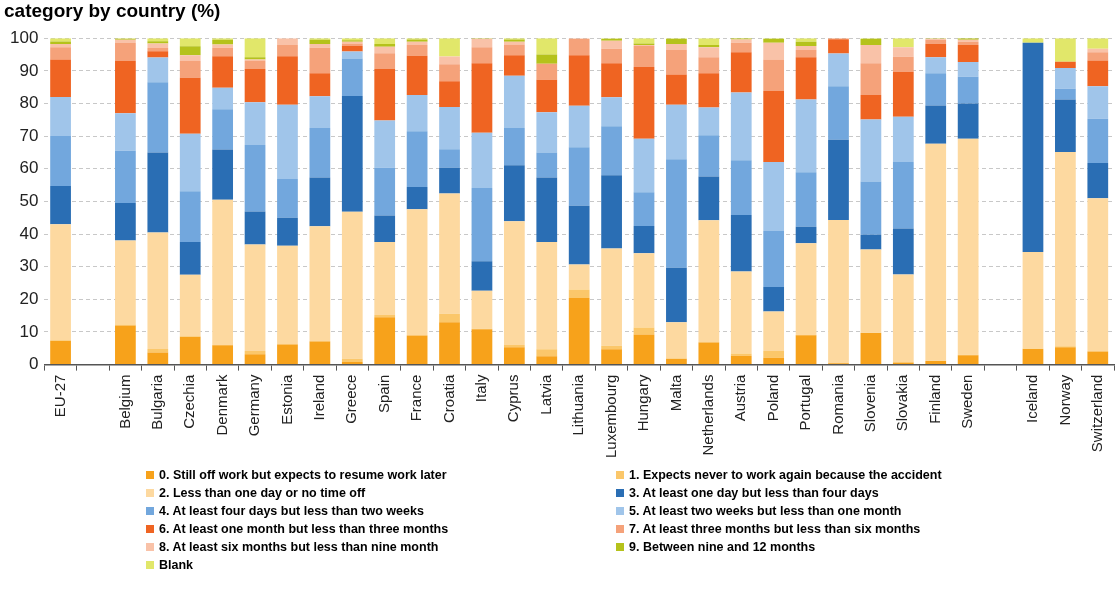 The width and height of the screenshot is (1120, 601). I want to click on x-tick-label: Slovenia, so click(870, 403).